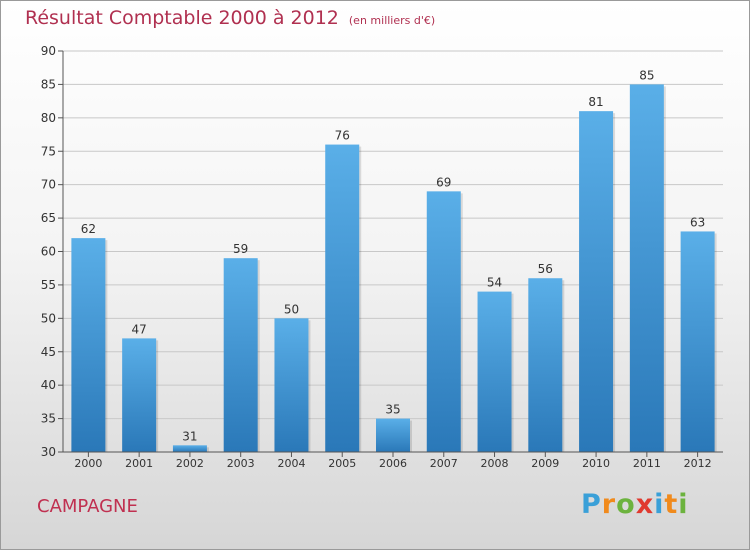 This screenshot has height=550, width=750. Describe the element at coordinates (48, 385) in the screenshot. I see `y-tick-label: 40` at that location.